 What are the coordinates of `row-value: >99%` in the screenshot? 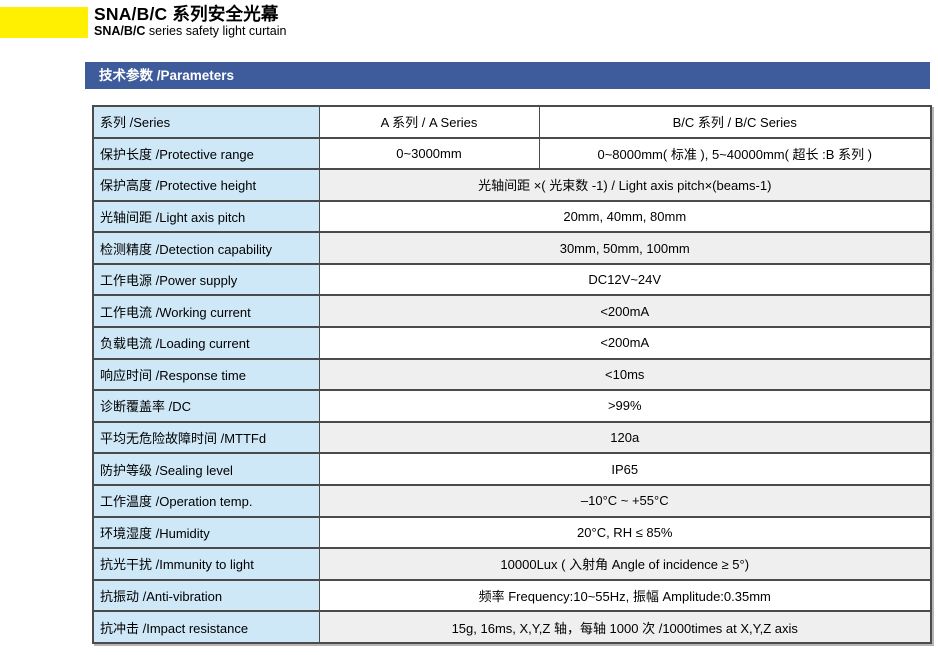 It's located at (625, 406).